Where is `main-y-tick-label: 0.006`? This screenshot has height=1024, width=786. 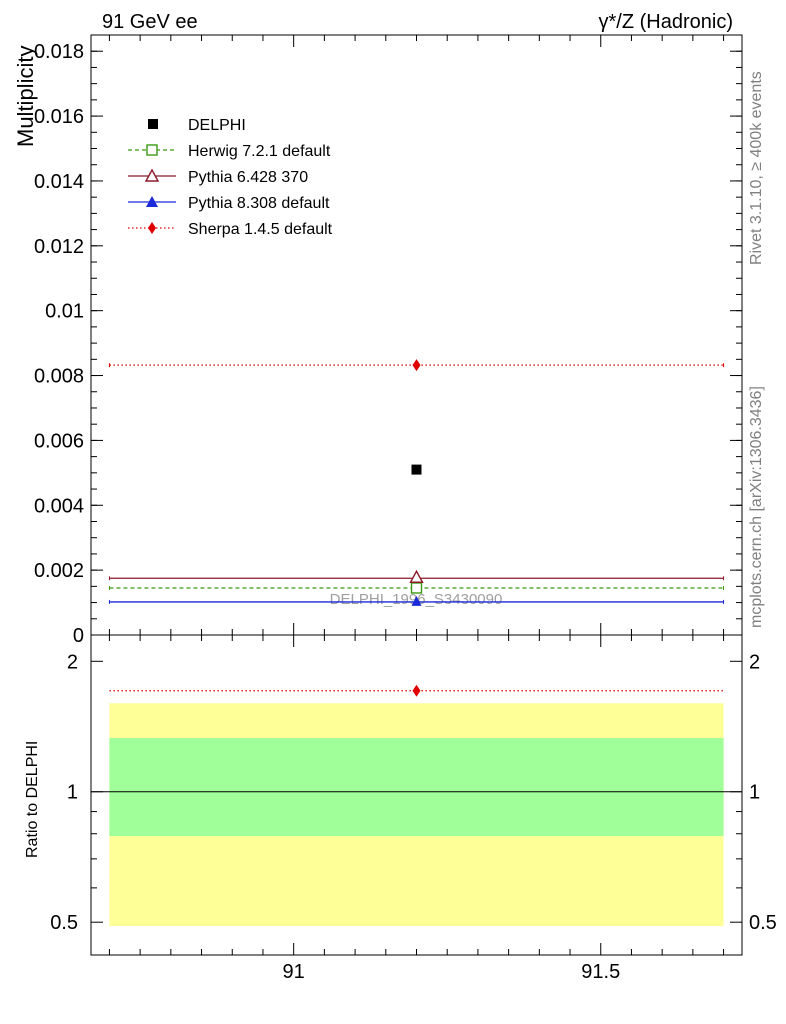 main-y-tick-label: 0.006 is located at coordinates (59, 441).